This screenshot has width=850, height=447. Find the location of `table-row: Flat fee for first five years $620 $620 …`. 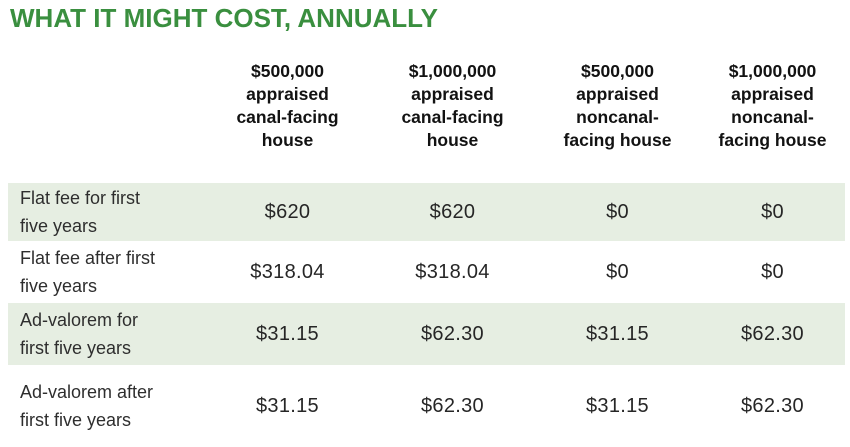

table-row: Flat fee for first five years $620 $620 … is located at coordinates (426, 212).